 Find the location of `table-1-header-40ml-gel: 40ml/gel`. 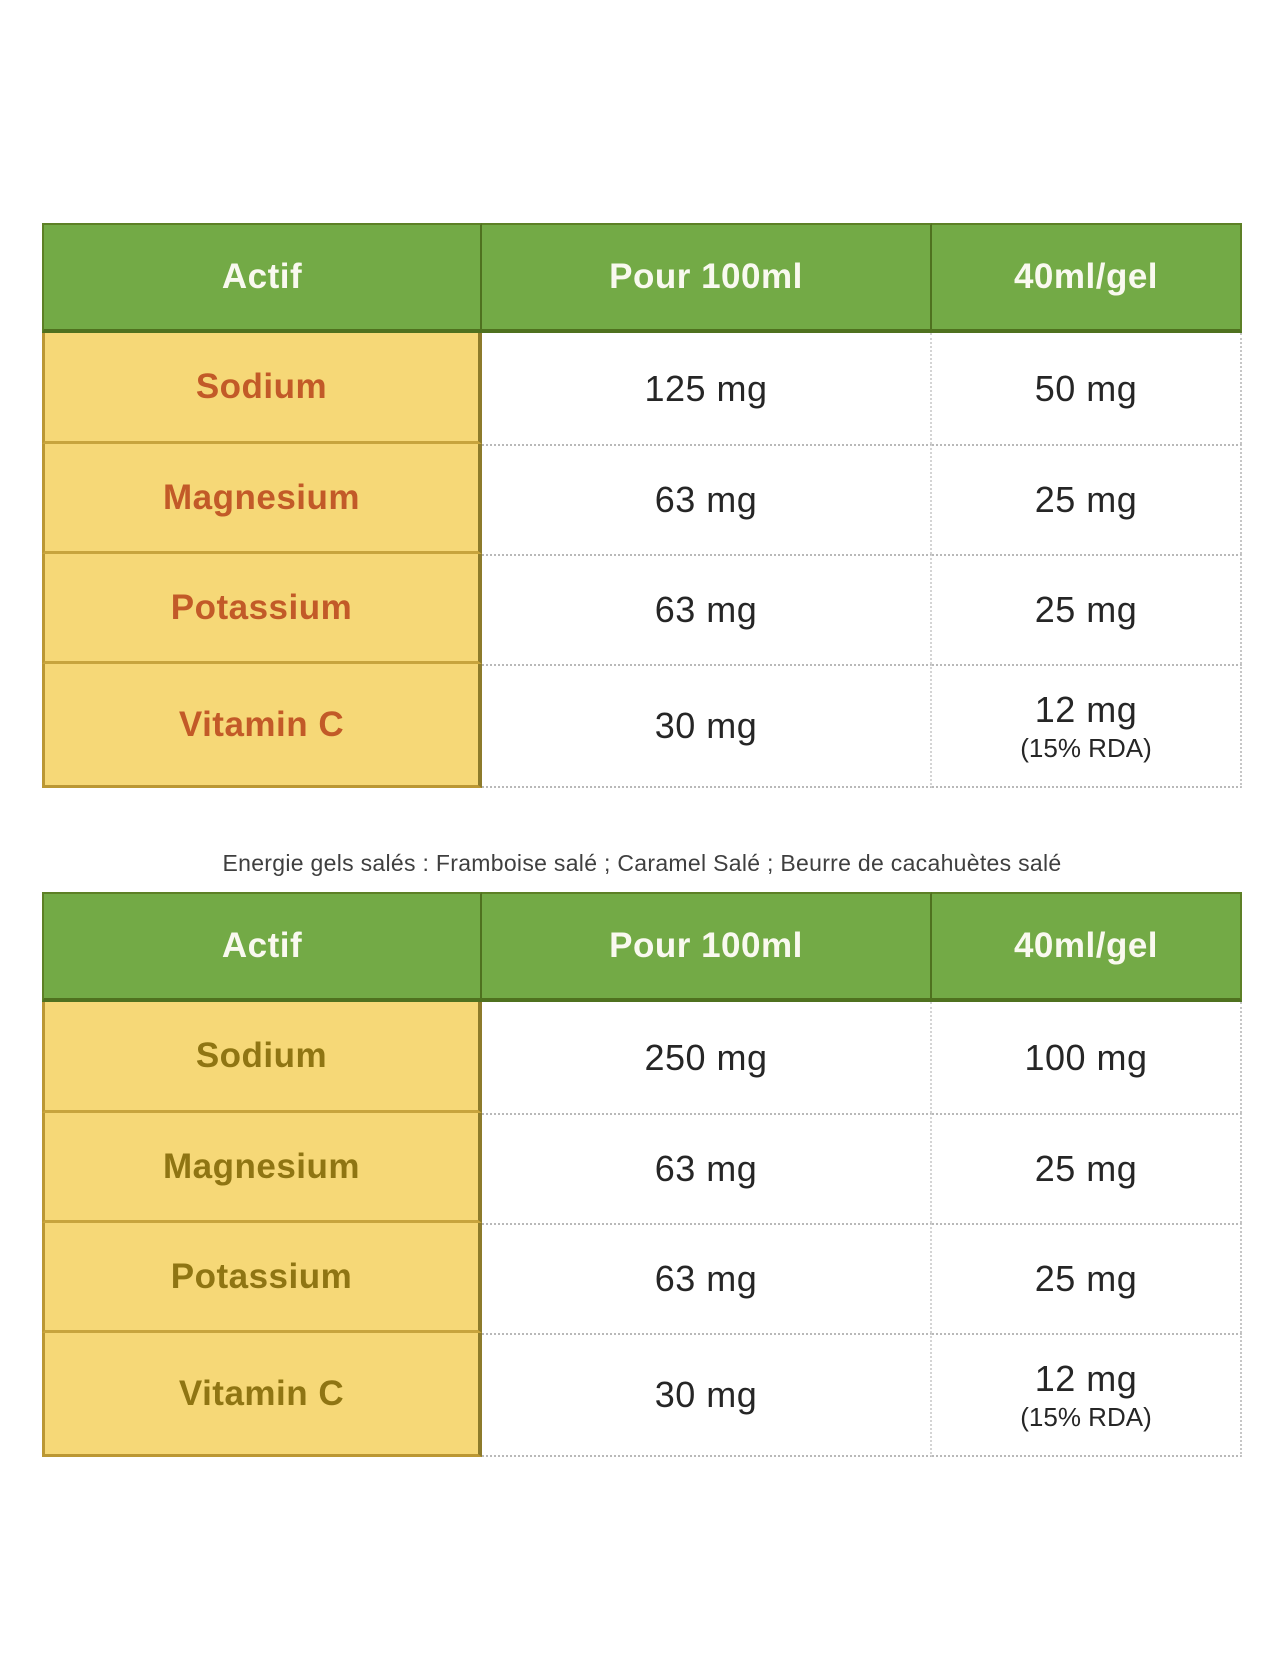

table-1-header-40ml-gel: 40ml/gel is located at coordinates (1087, 278).